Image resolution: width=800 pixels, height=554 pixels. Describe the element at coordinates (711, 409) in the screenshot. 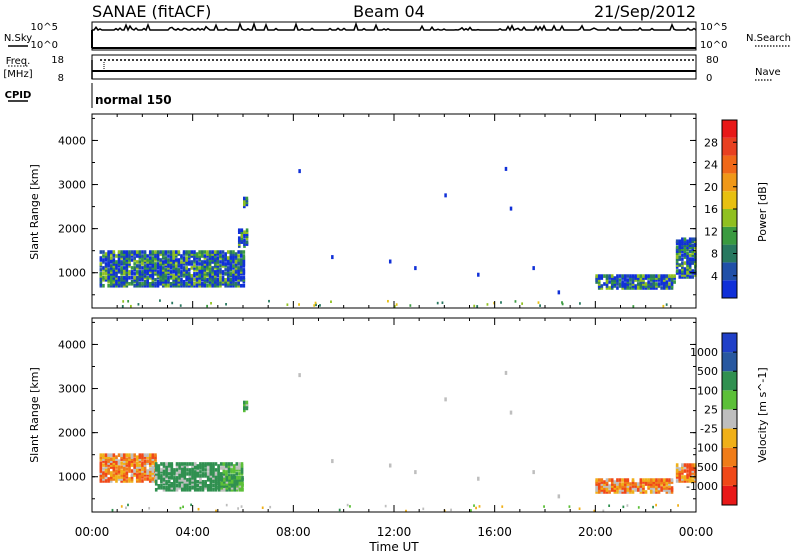

I see `colorbar-tick-label: 25` at that location.